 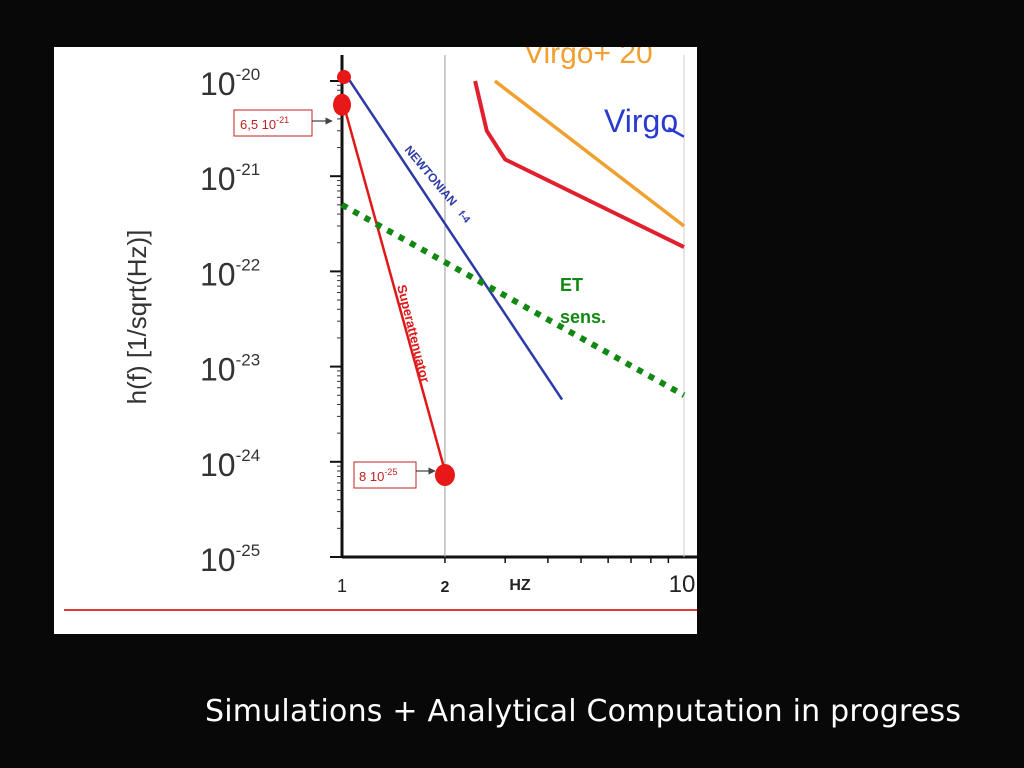 I want to click on callout-box-mid, so click(x=273, y=123).